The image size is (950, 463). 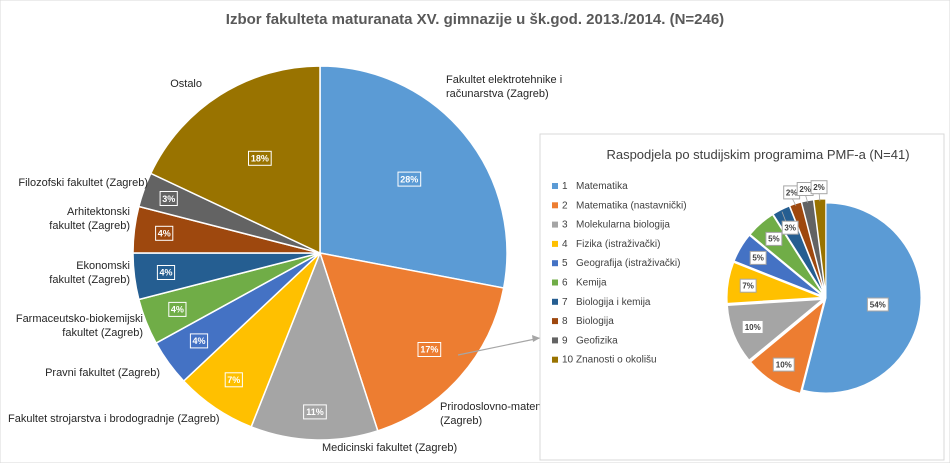 What do you see at coordinates (565, 225) in the screenshot?
I see `legend-number: 3` at bounding box center [565, 225].